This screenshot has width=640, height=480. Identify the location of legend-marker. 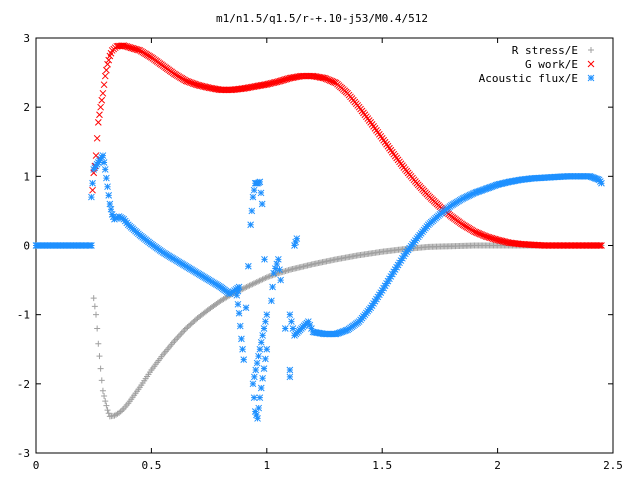
(591, 64).